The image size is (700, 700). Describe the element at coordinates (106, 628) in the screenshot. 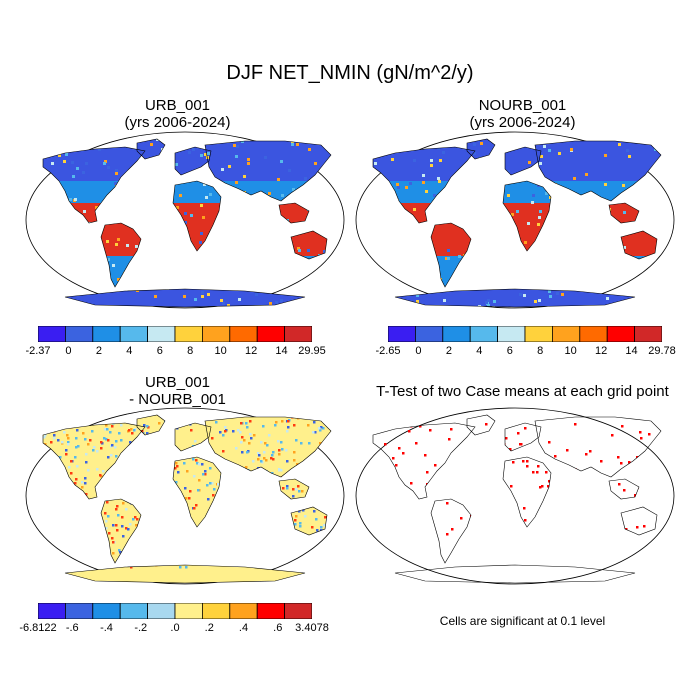

I see `colorbar-tick-label: -.4` at that location.